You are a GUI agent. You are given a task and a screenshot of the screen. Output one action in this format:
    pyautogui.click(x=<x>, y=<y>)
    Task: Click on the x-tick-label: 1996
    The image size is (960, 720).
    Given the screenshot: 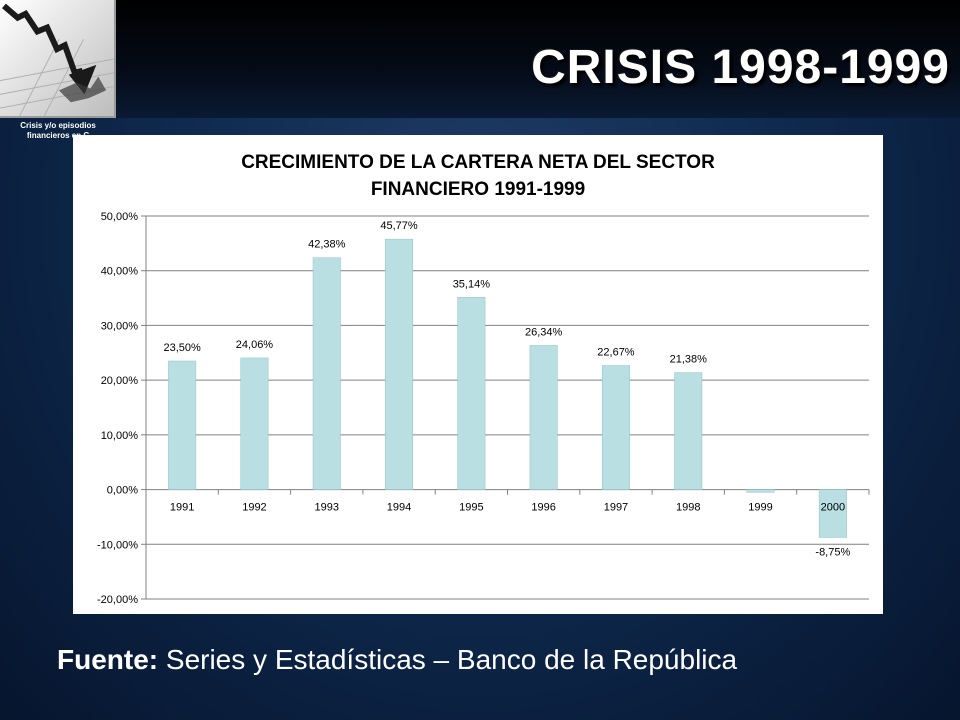 What is the action you would take?
    pyautogui.click(x=543, y=508)
    